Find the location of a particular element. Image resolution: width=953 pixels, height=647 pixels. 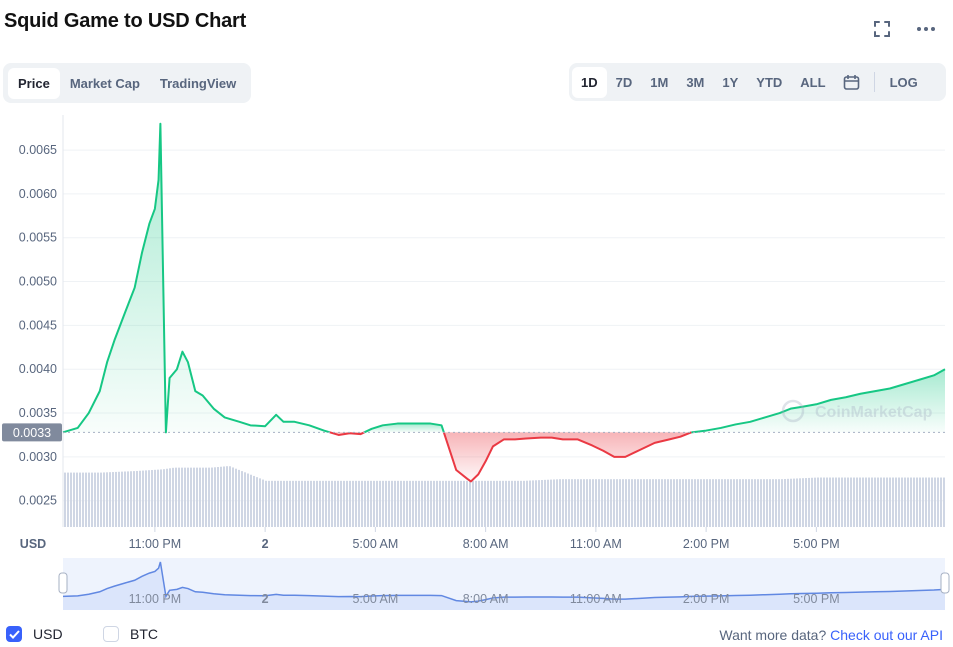

tab-market-cap: Market Cap is located at coordinates (104, 83).